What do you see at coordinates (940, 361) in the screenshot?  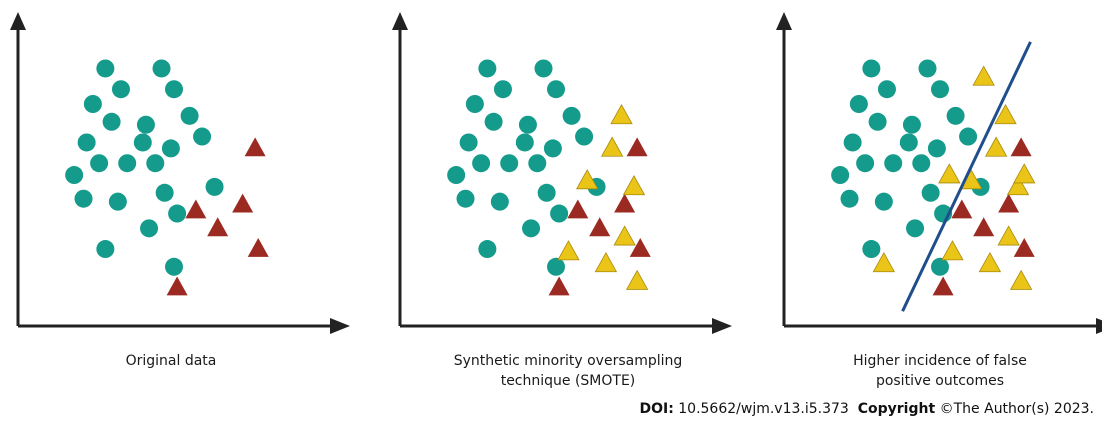 I see `panel-3-caption-line-1: Higher incidence of false` at bounding box center [940, 361].